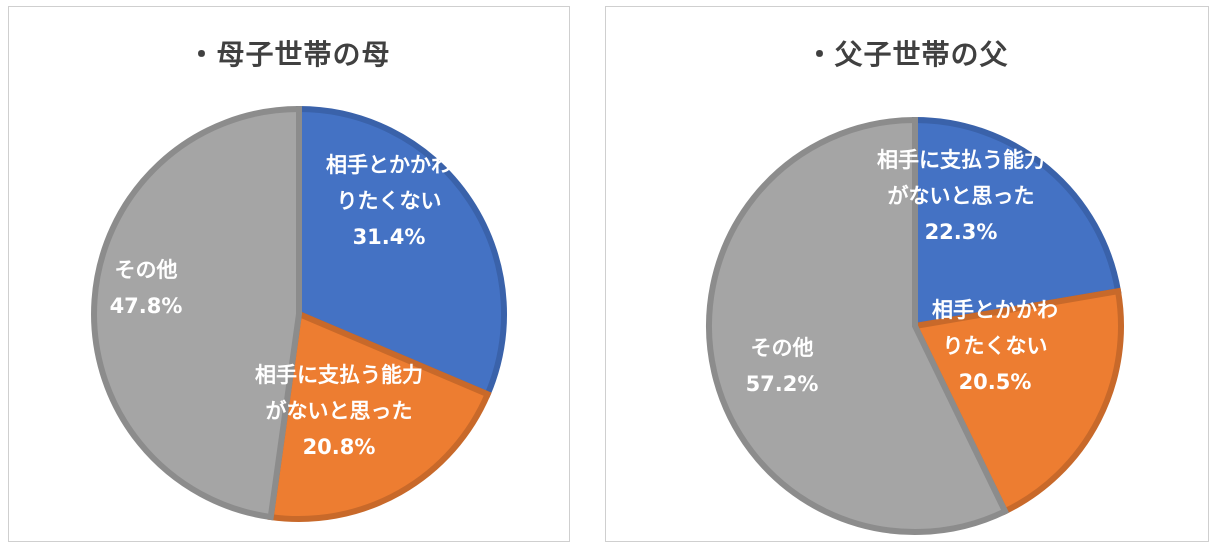  Describe the element at coordinates (961, 232) in the screenshot. I see `slice-value-label: 22.3%` at that location.